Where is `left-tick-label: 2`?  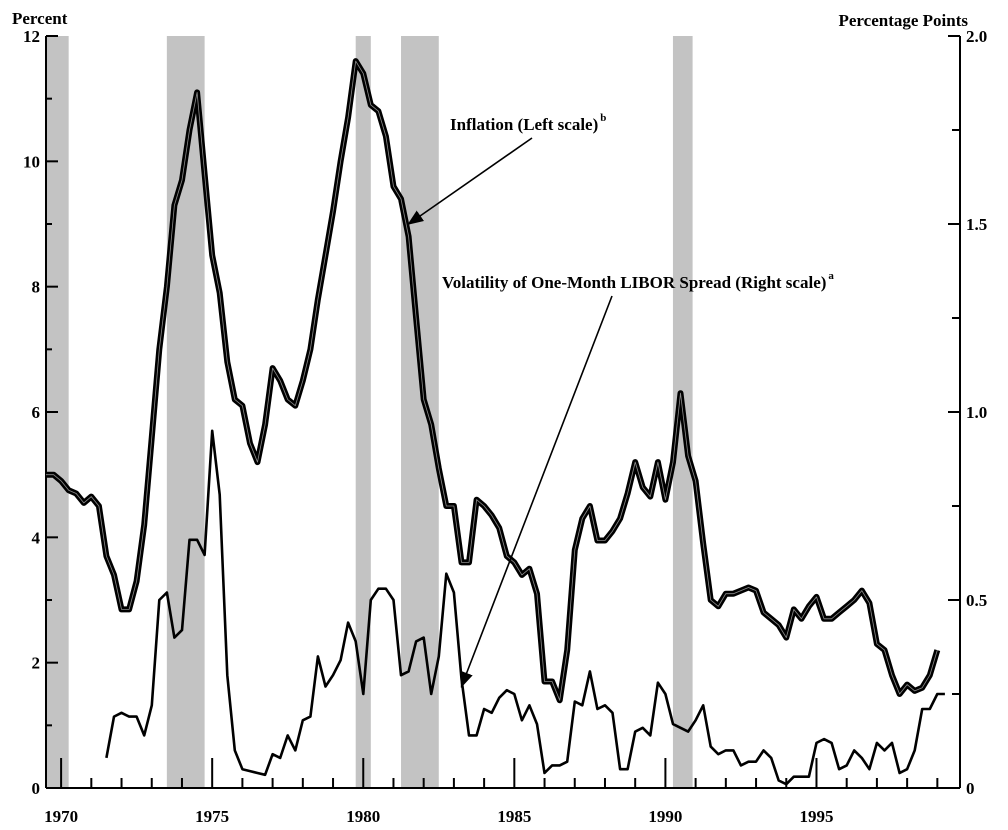
left-tick-label: 2 is located at coordinates (36, 663).